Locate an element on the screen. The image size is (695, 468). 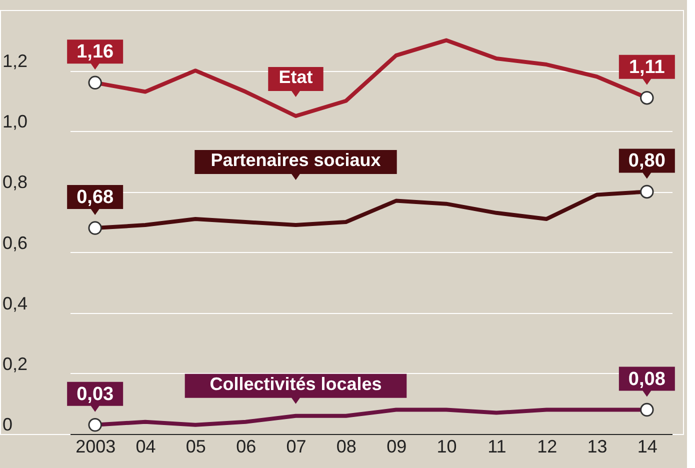
series-label: Collectivités locales is located at coordinates (296, 384).